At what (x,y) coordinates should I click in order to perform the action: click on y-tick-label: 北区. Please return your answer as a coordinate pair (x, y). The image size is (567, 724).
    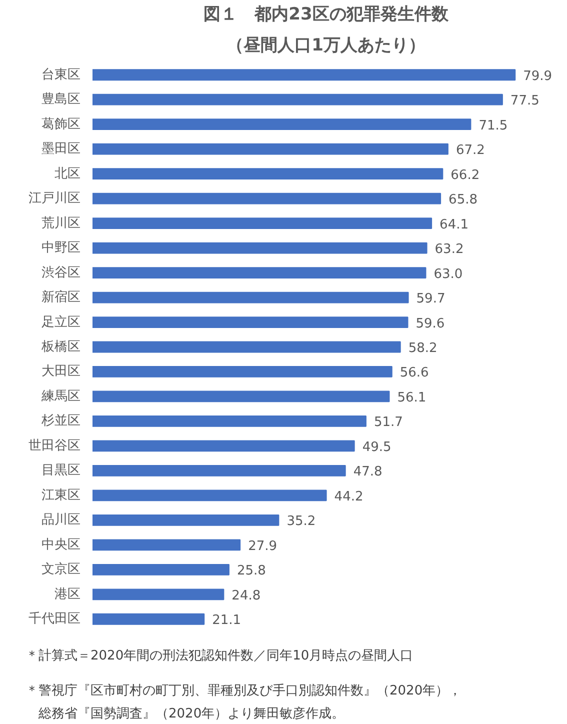
    Looking at the image, I should click on (67, 174).